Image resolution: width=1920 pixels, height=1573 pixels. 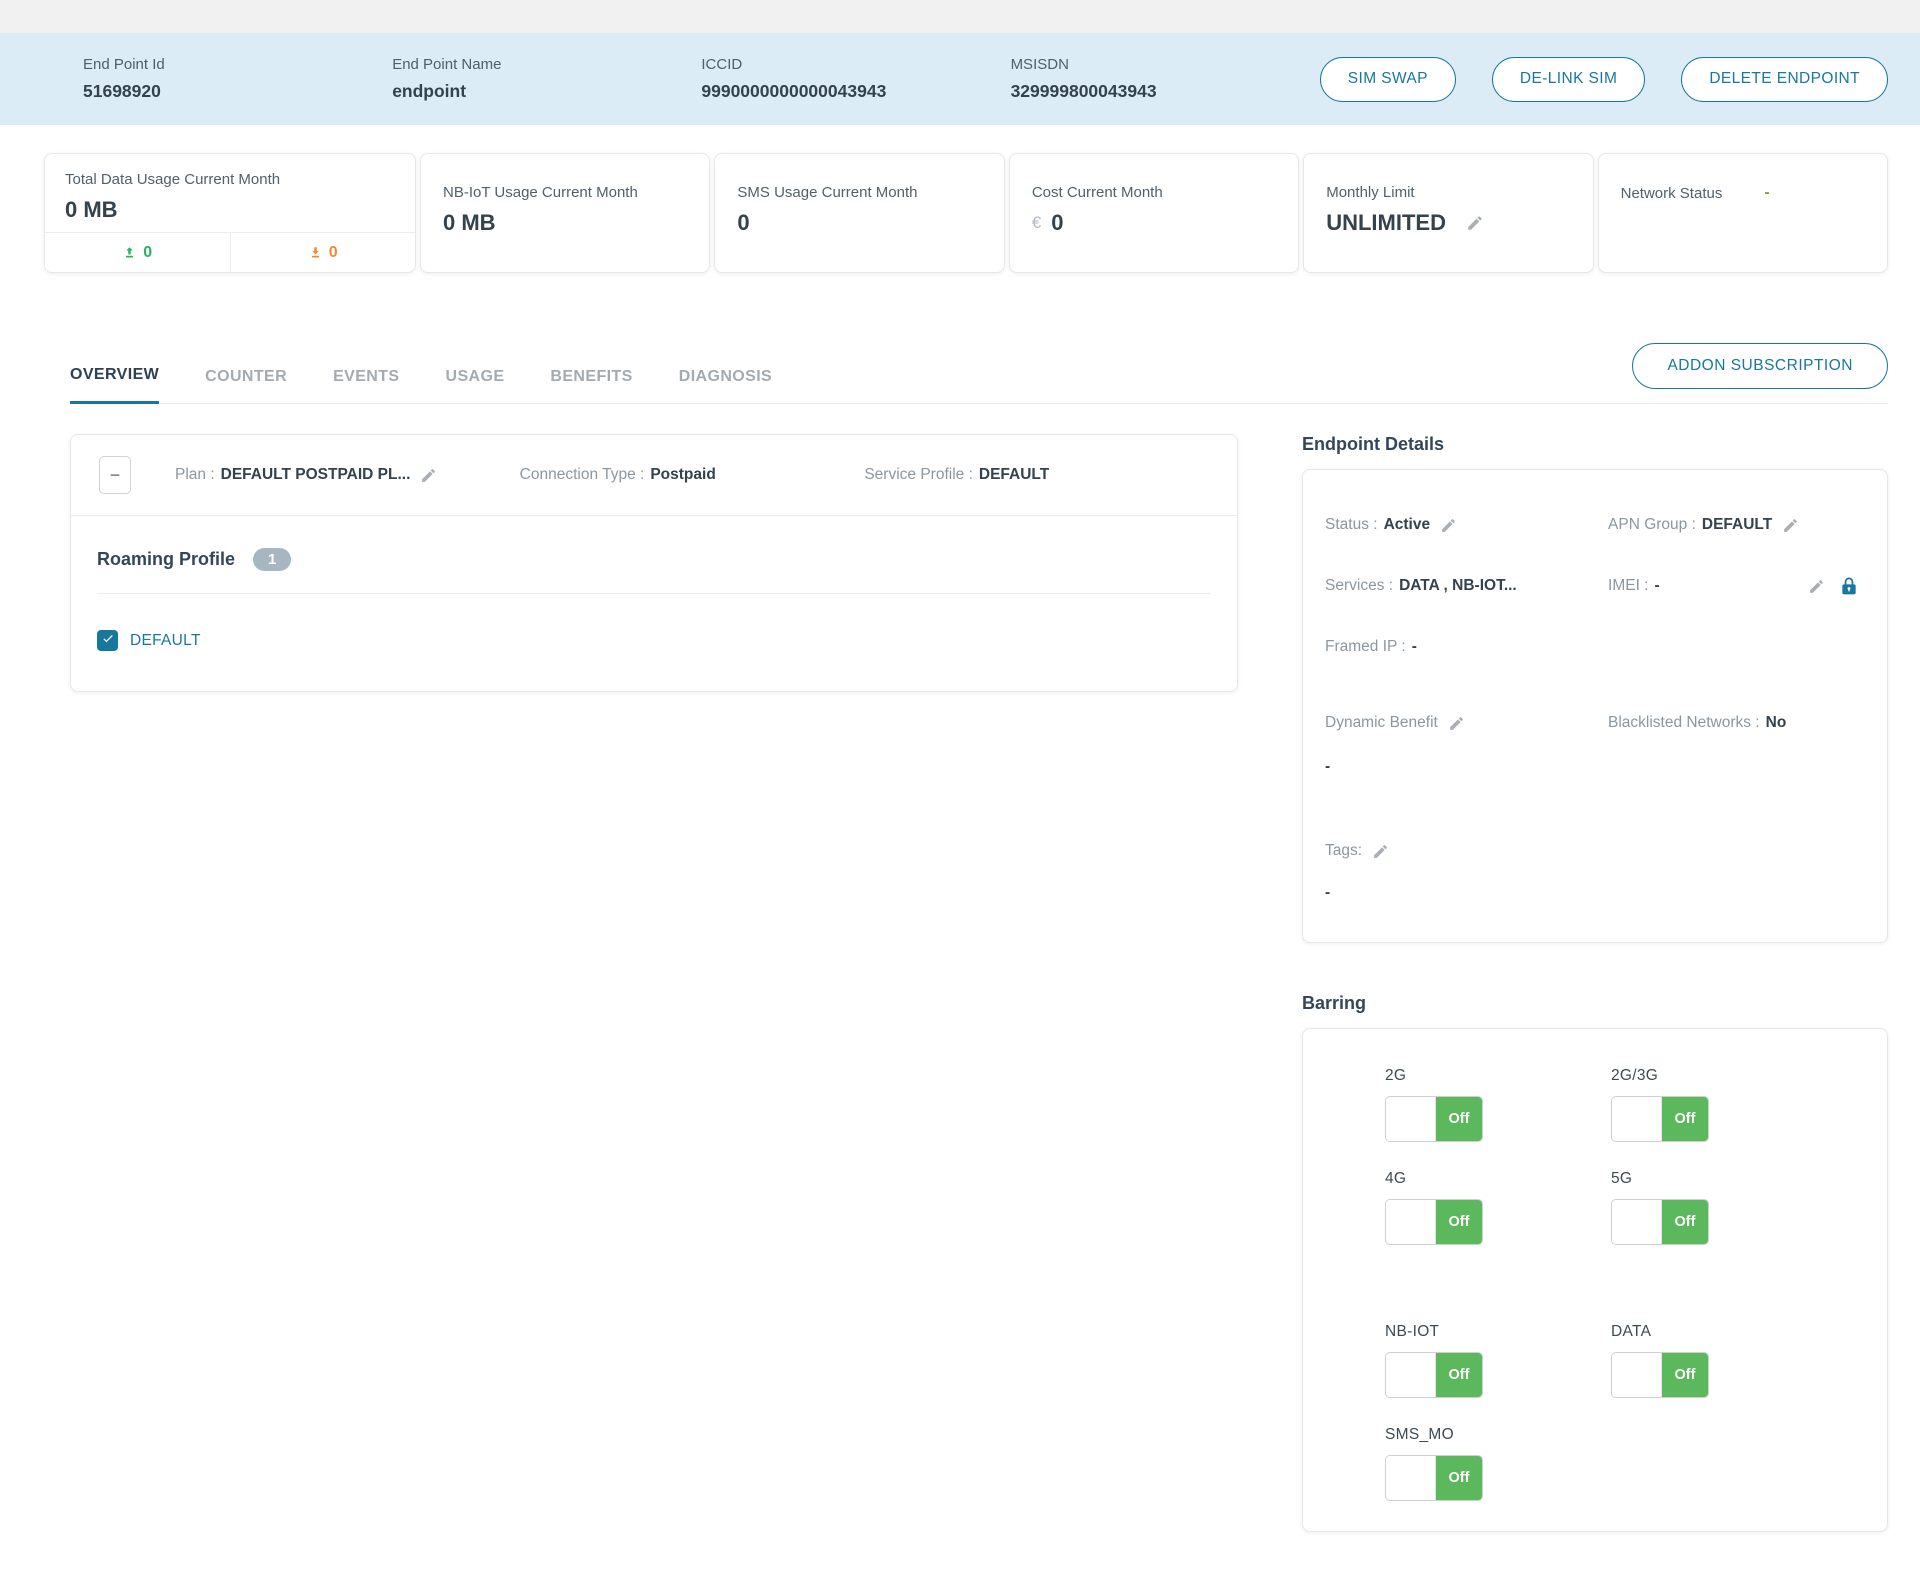 I want to click on barring-toggle-4g: Off, so click(x=1434, y=1222).